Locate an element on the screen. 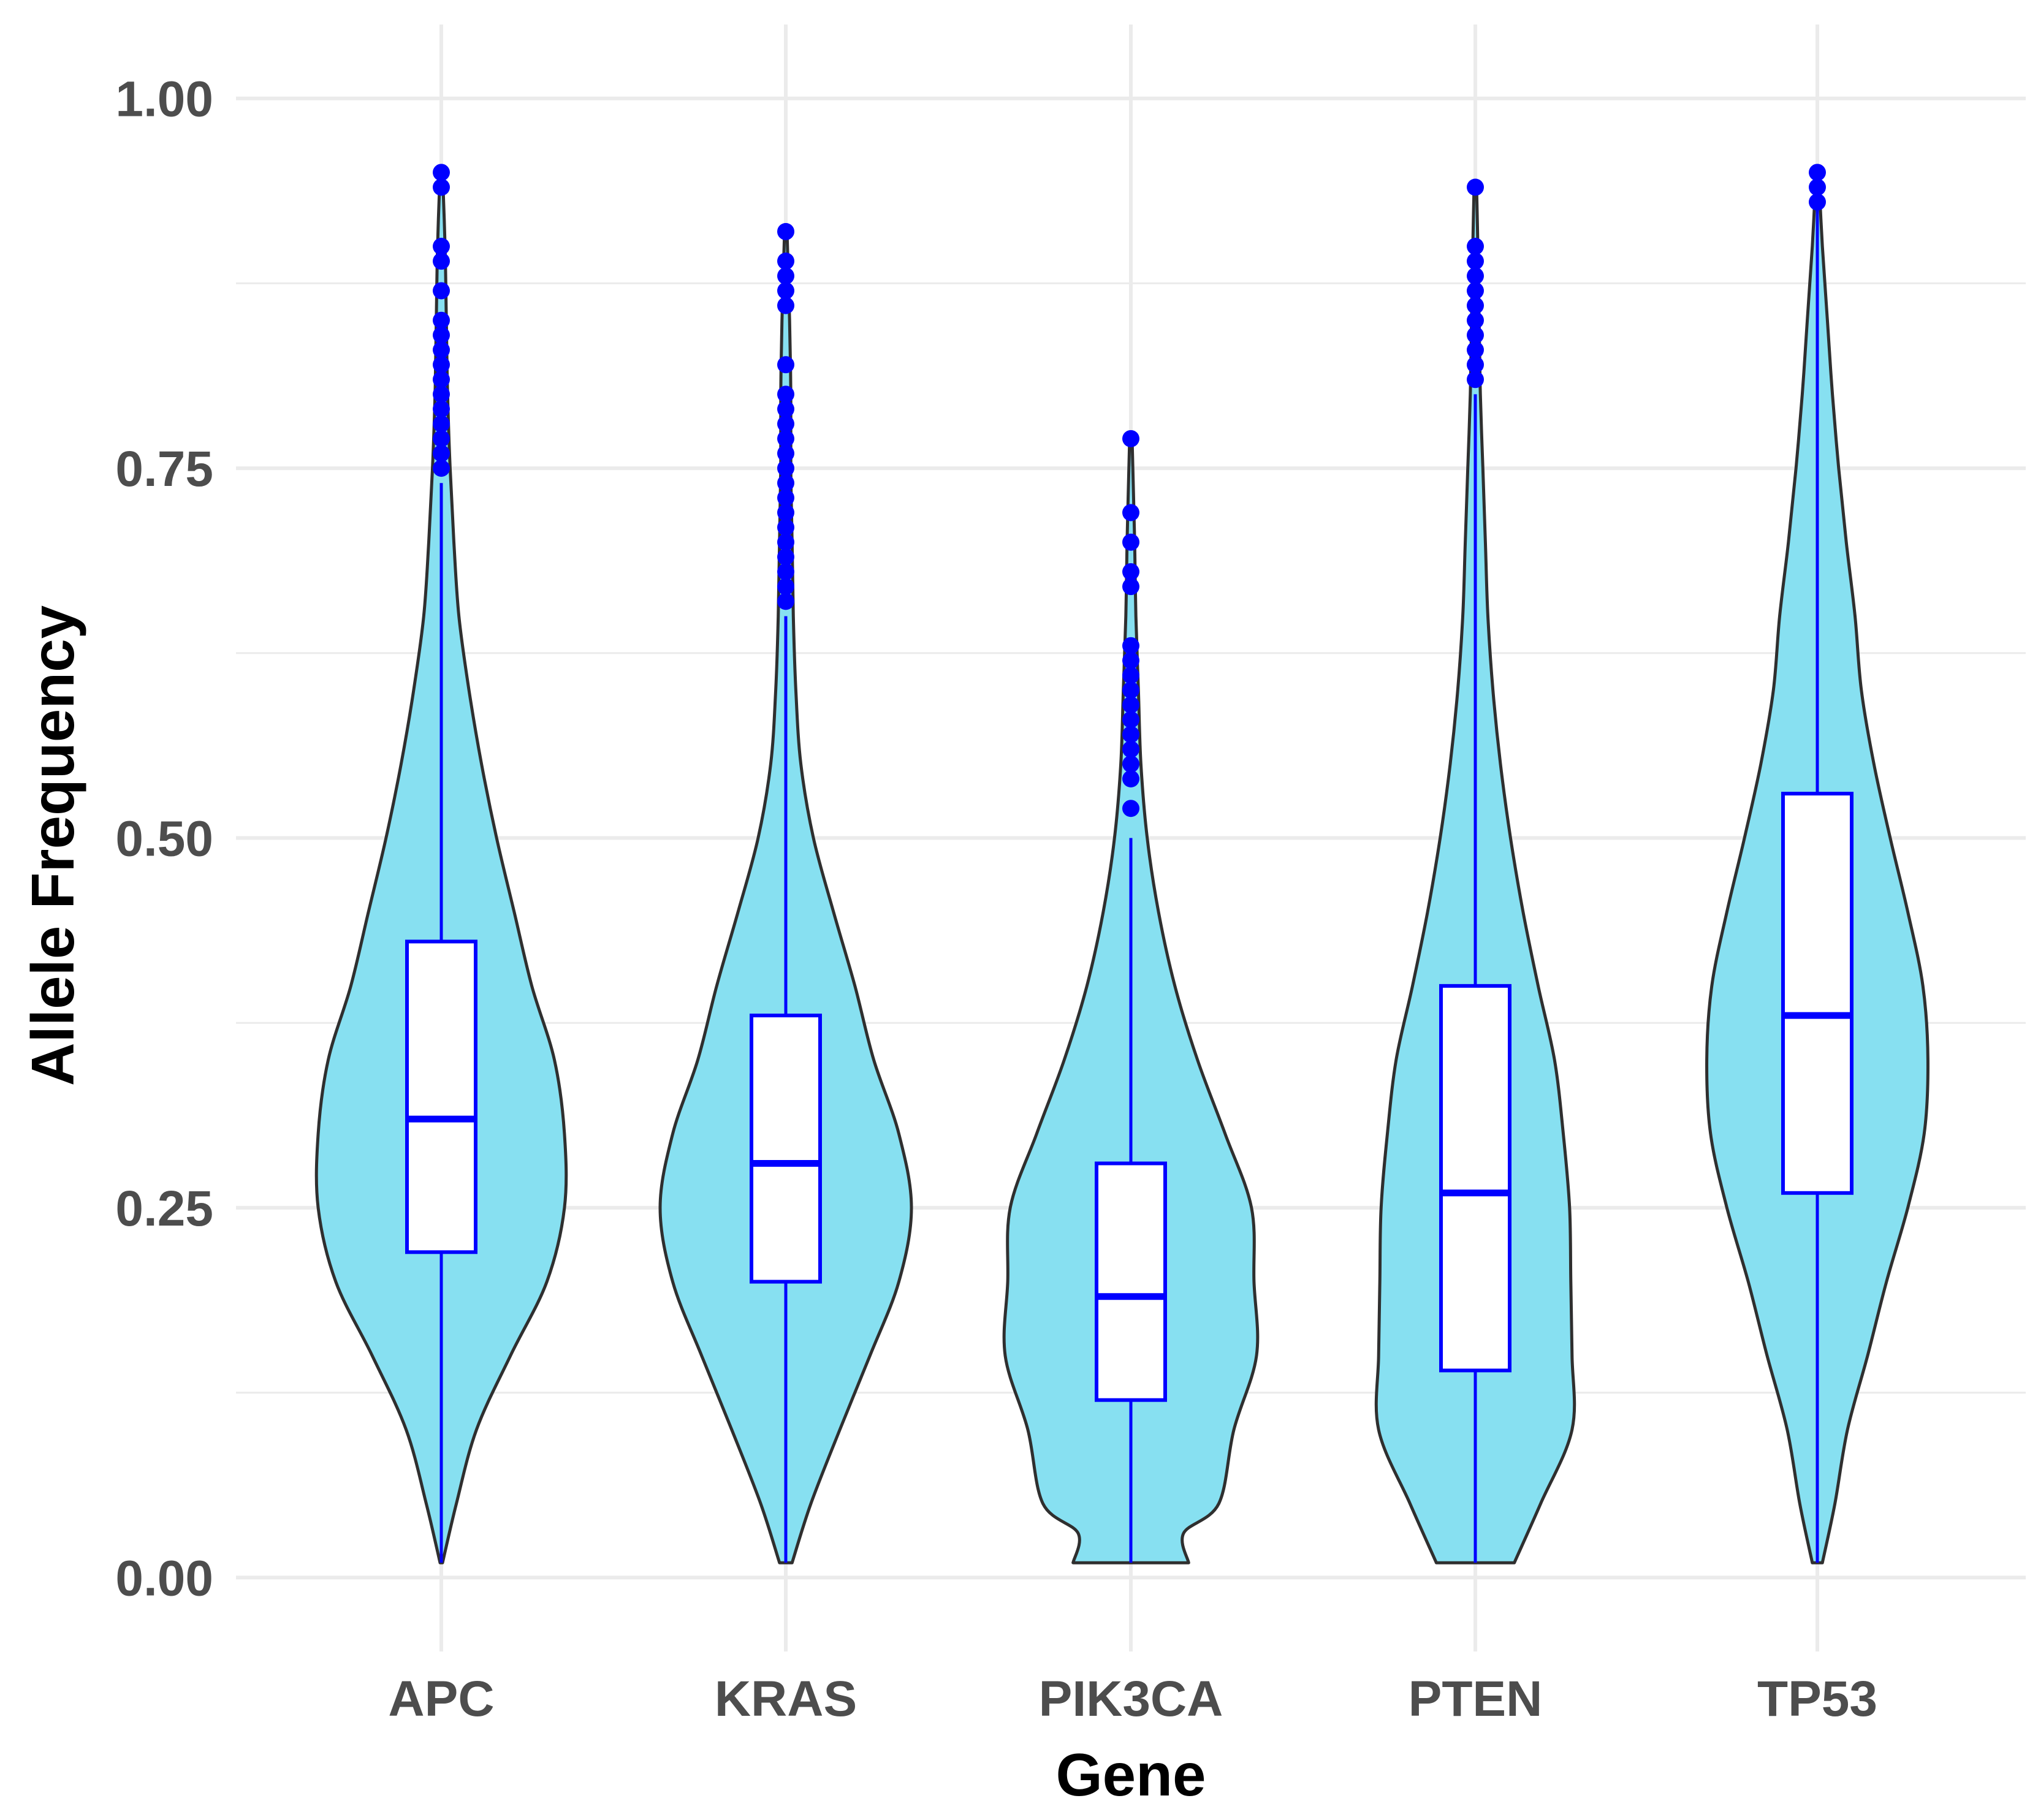 The height and width of the screenshot is (1820, 2038). x-tick-label: TP53 is located at coordinates (1817, 1699).